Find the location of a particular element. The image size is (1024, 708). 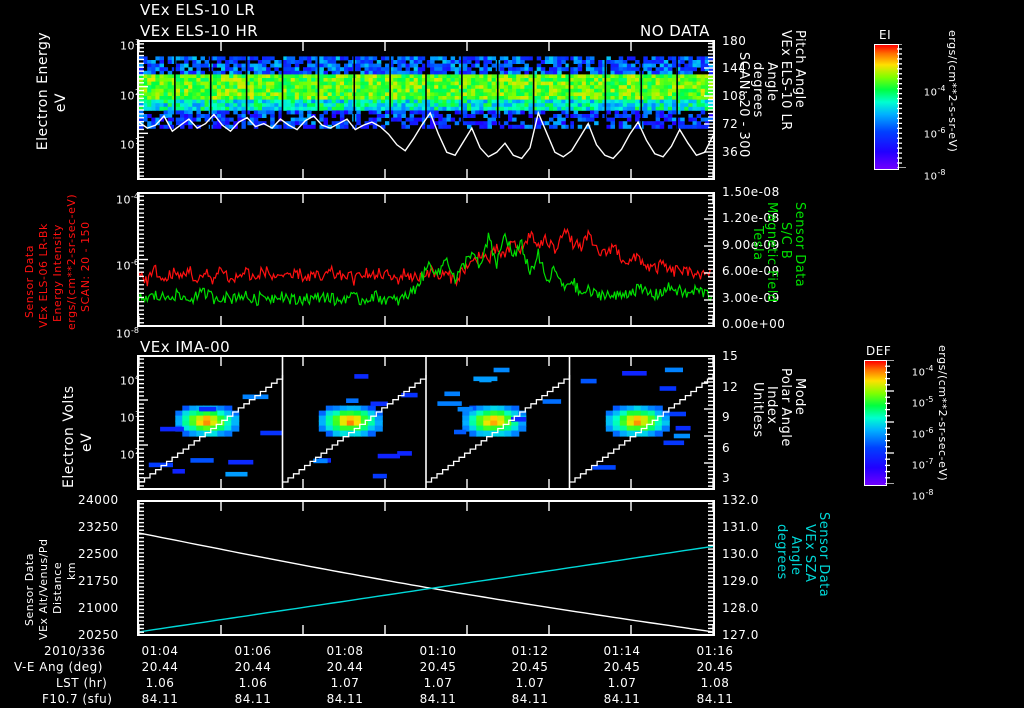

panel1-left-axis-line-0: Electron Energy is located at coordinates (43, 91).